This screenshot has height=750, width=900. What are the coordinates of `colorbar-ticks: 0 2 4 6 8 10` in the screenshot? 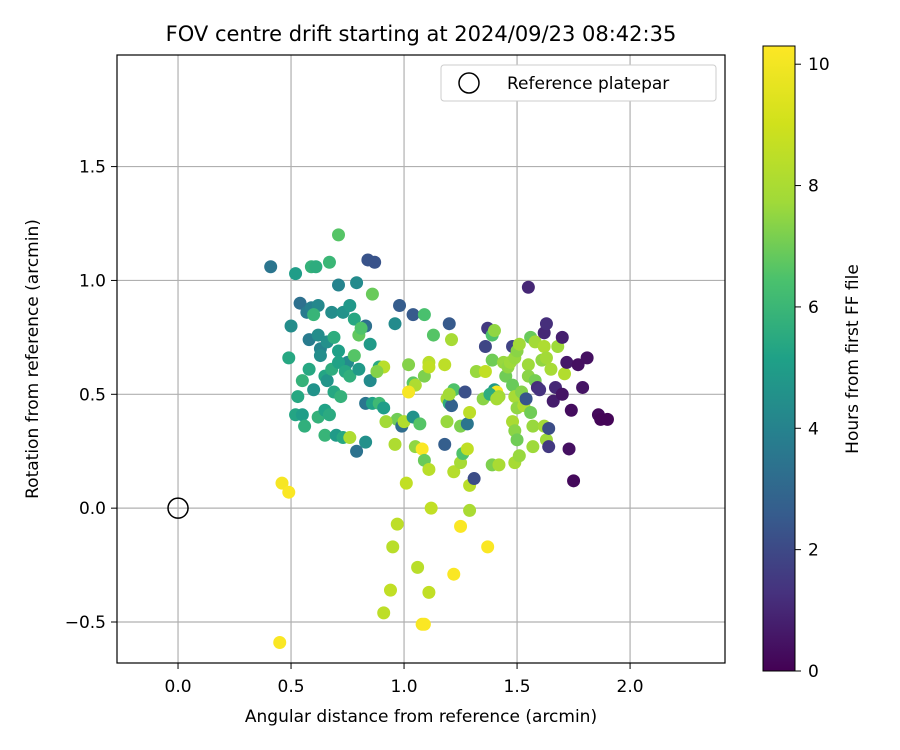 It's located at (812, 368).